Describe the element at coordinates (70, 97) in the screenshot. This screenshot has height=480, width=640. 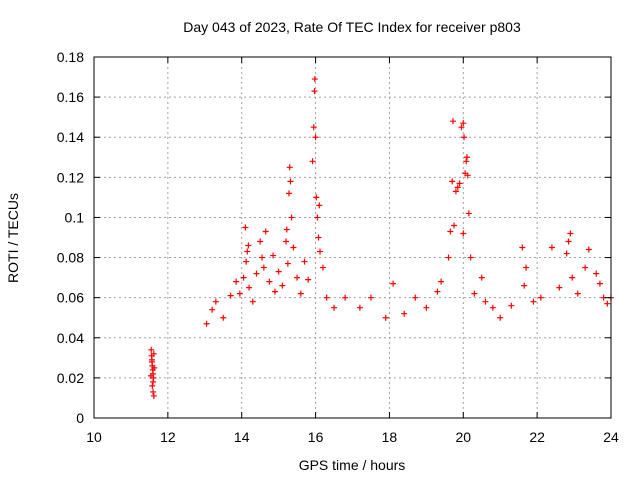
I see `y-tick-label: 0.16` at that location.